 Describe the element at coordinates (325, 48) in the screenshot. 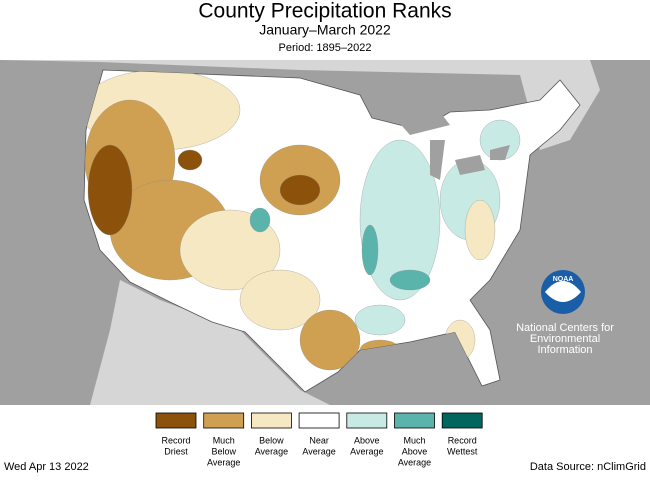

I see `period: Period: 1895–2022` at that location.